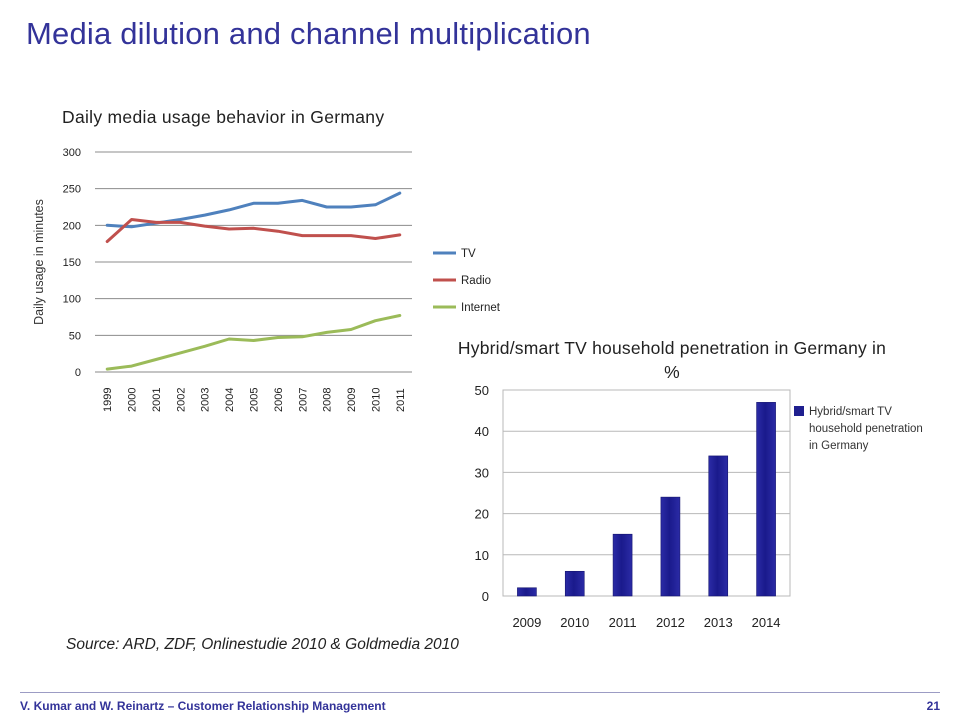 This screenshot has width=960, height=720. I want to click on y-tick-label: 30, so click(482, 472).